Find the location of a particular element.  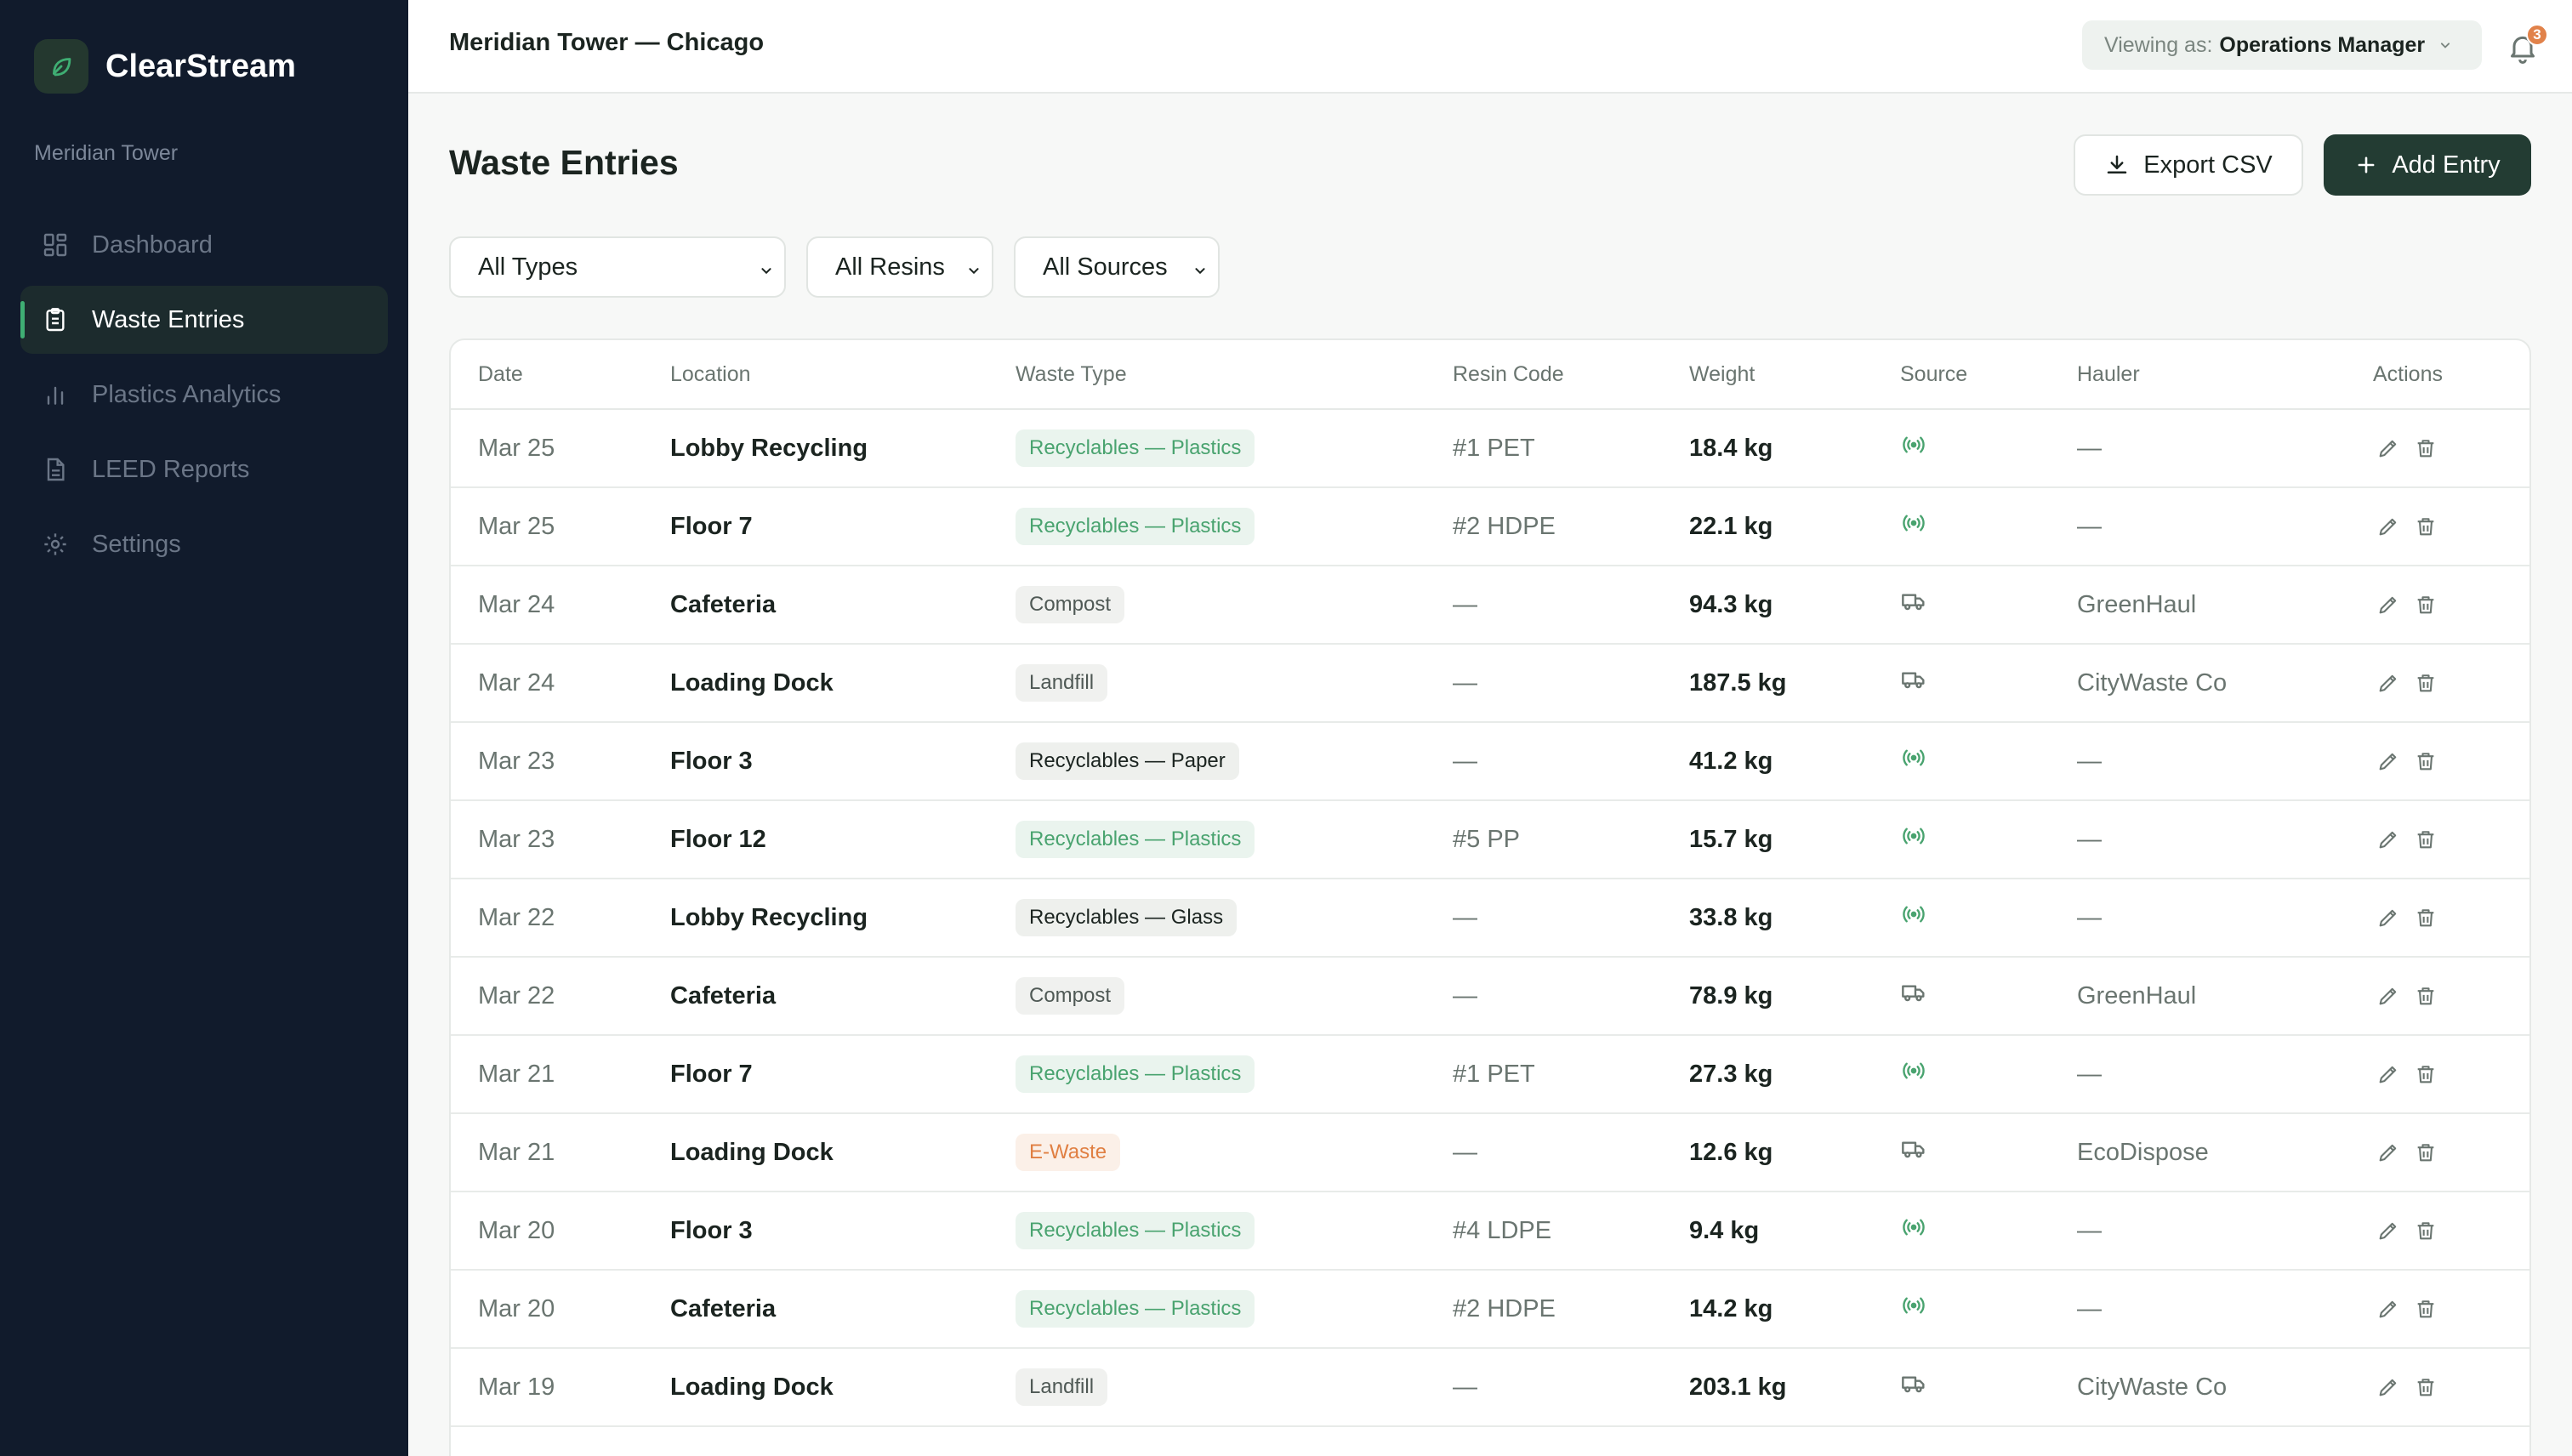

cell-date: Mar 21 is located at coordinates (516, 1074).